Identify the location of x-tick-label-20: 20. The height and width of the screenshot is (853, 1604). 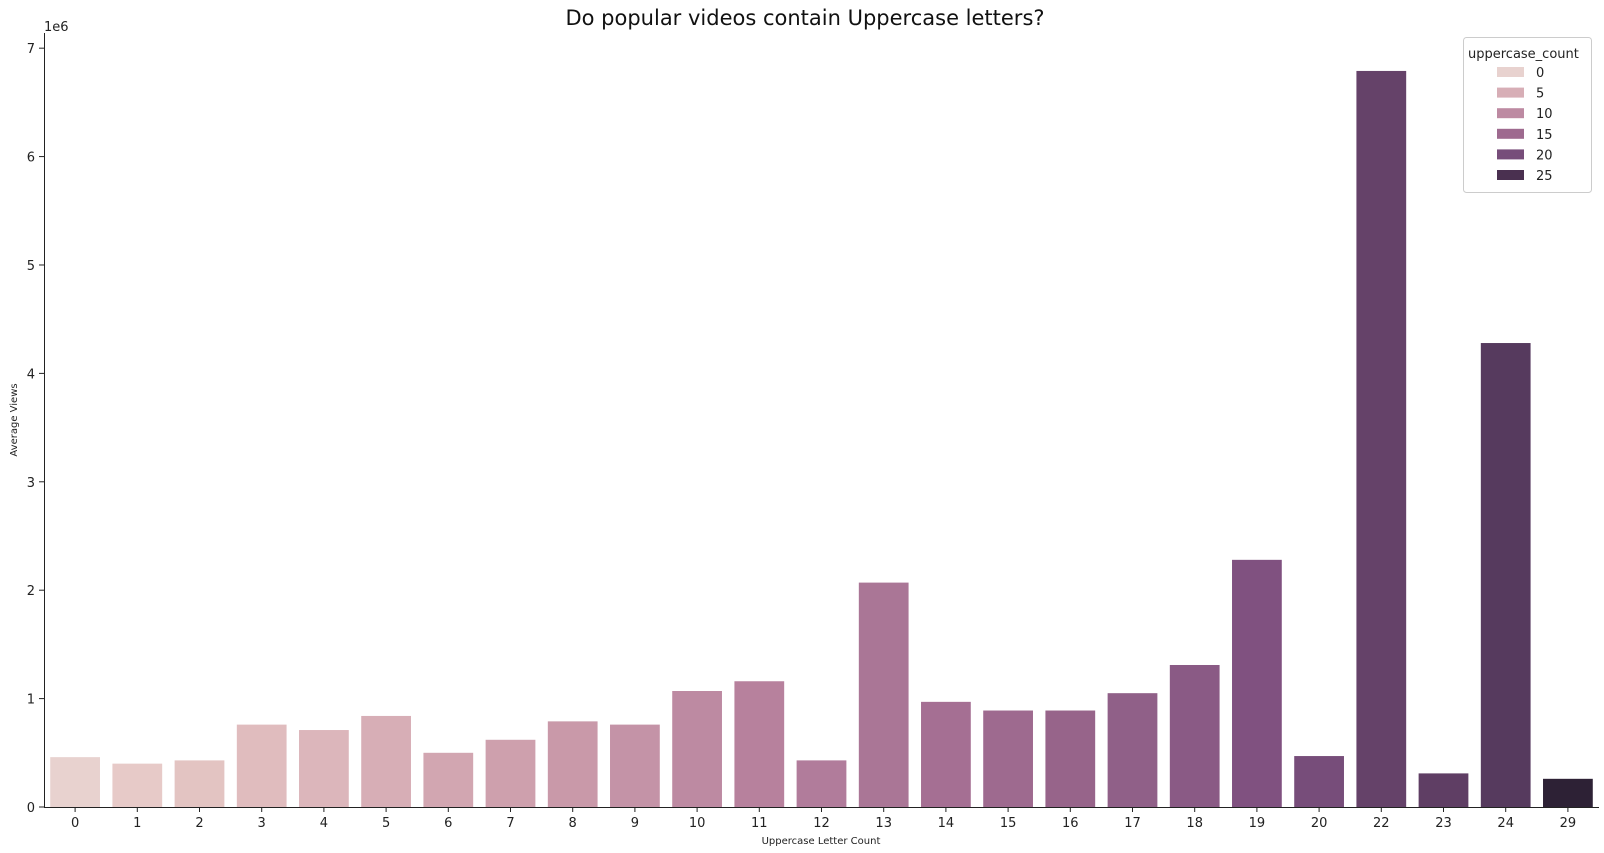
(1319, 823).